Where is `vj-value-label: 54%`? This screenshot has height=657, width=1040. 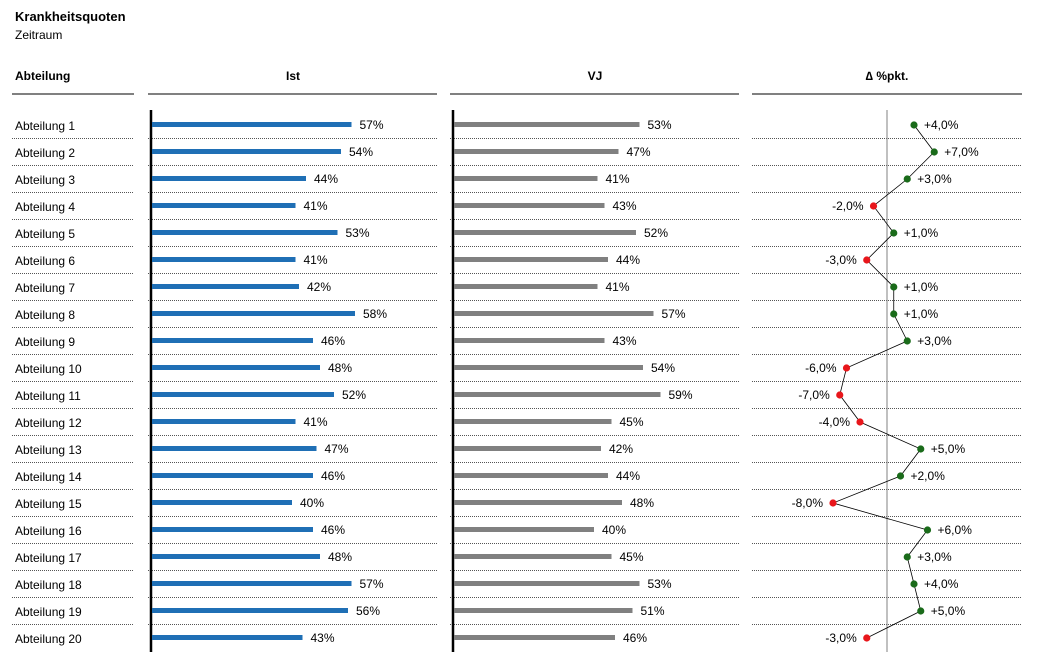 vj-value-label: 54% is located at coordinates (663, 368).